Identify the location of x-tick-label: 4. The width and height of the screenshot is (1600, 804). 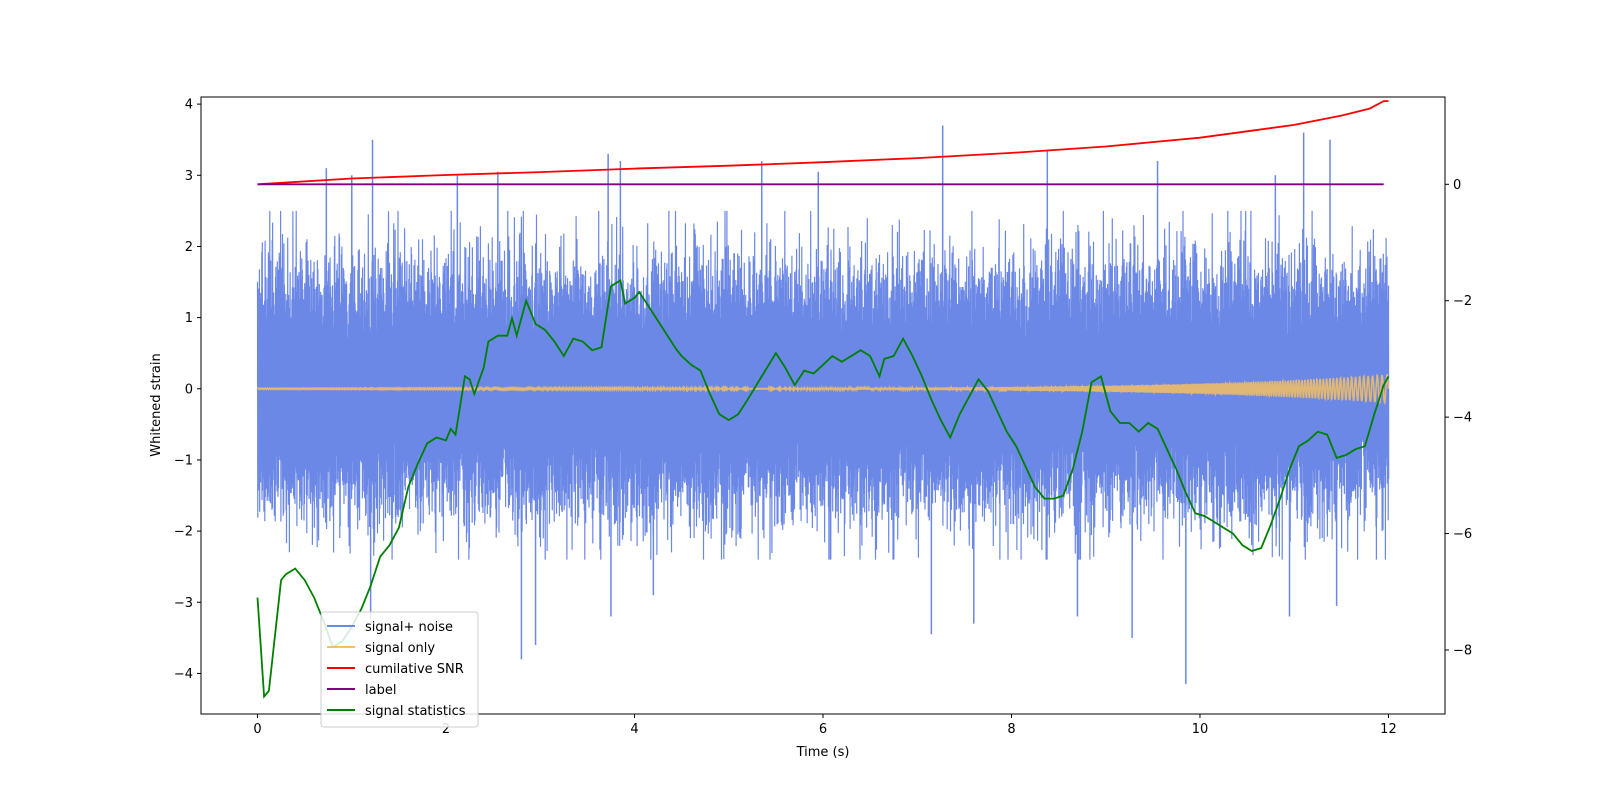
(634, 729).